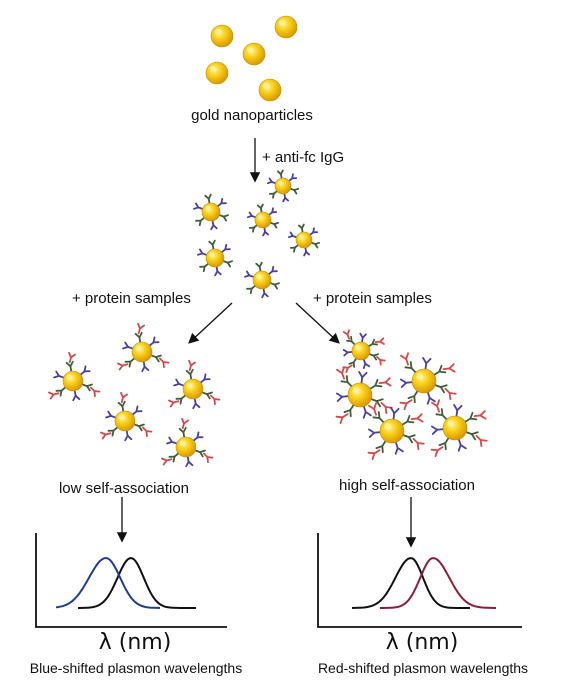 This screenshot has width=567, height=690. What do you see at coordinates (251, 58) in the screenshot?
I see `gold-nanoparticles-group` at bounding box center [251, 58].